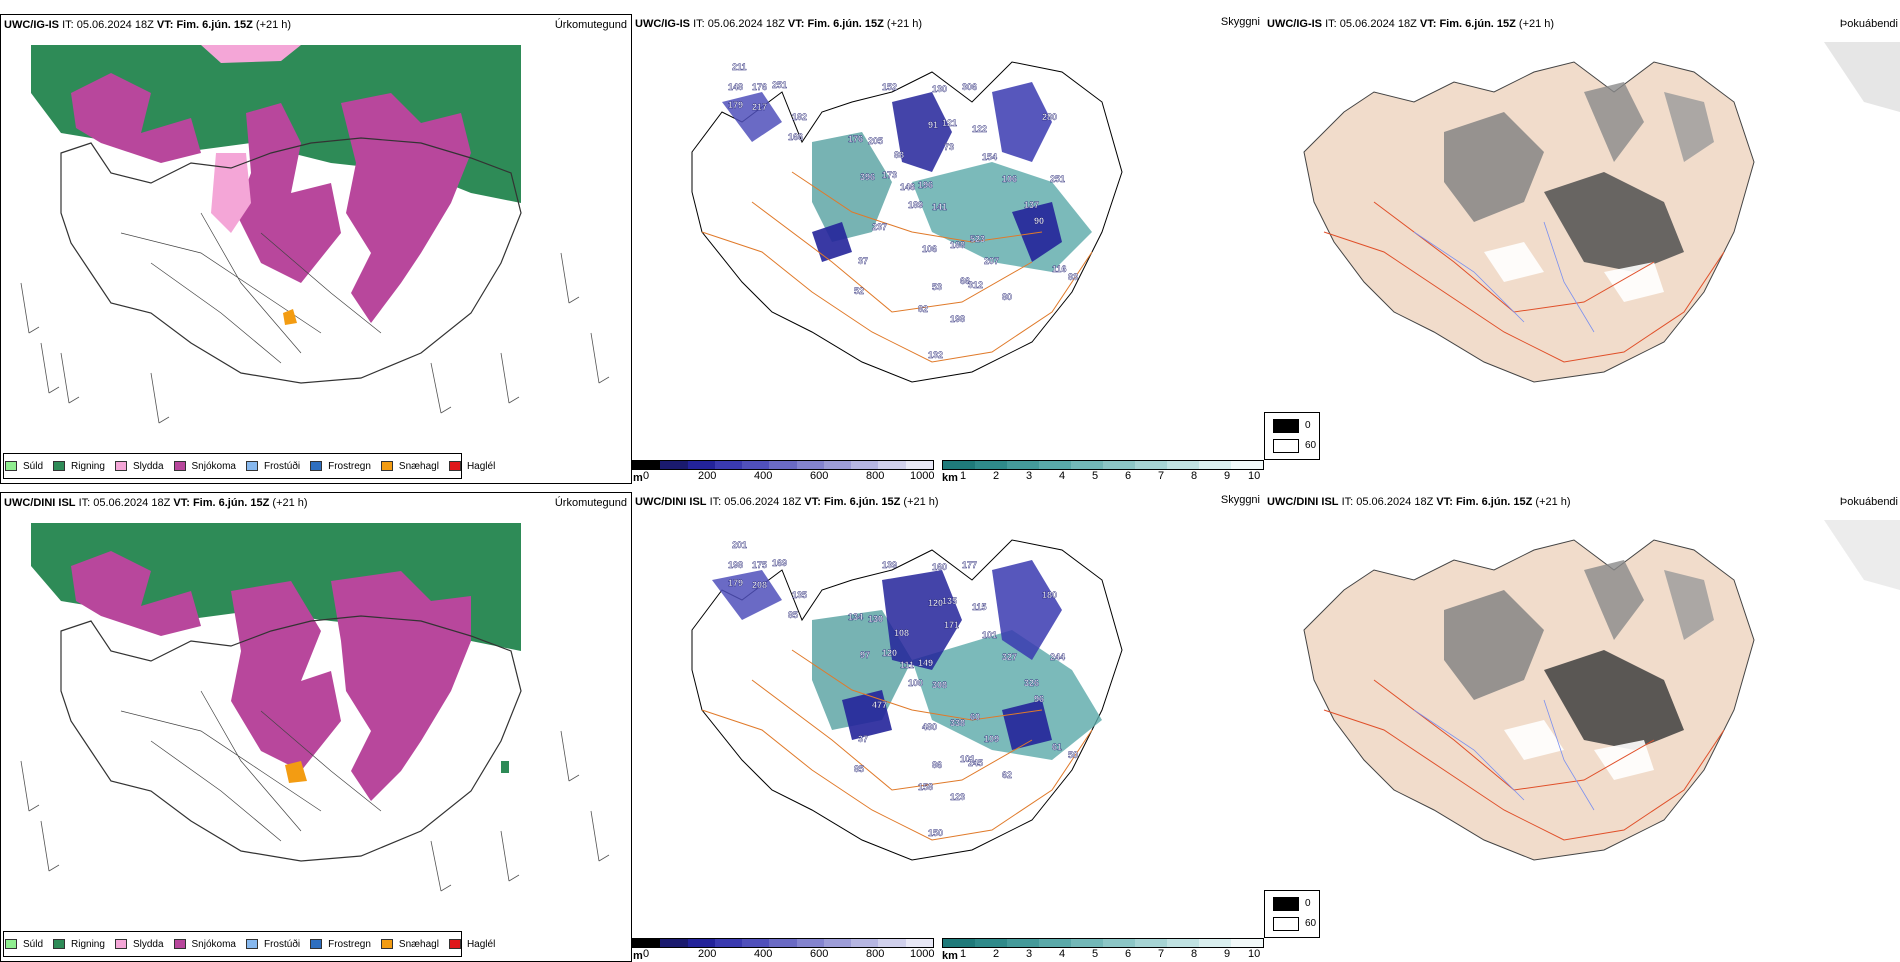 The width and height of the screenshot is (1900, 962). I want to click on visibility-value-label: 208, so click(759, 585).